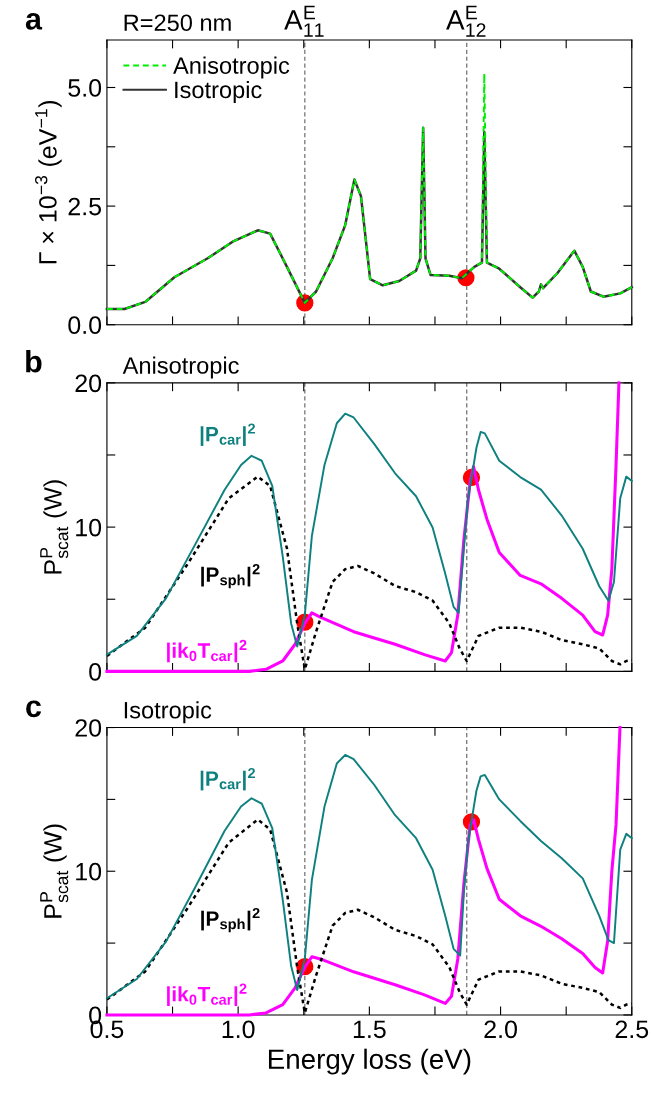 Image resolution: width=652 pixels, height=1097 pixels. I want to click on y-tick-label: 2.5, so click(85, 206).